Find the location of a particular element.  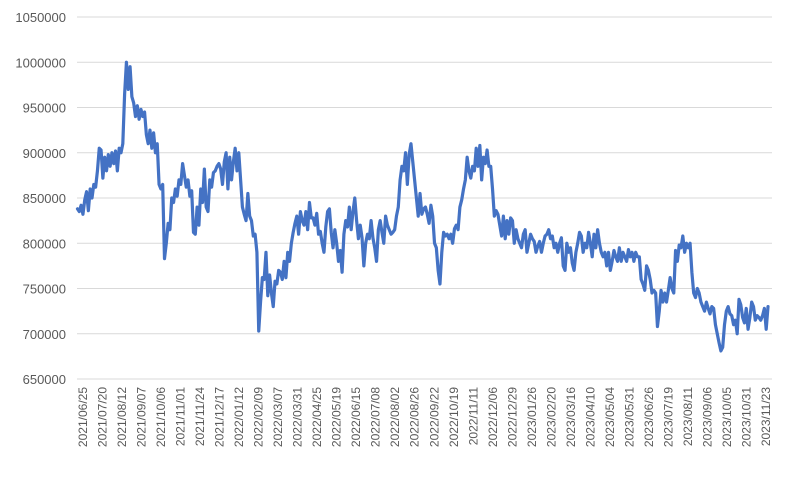

y-tick-label: 850000 is located at coordinates (44, 198).